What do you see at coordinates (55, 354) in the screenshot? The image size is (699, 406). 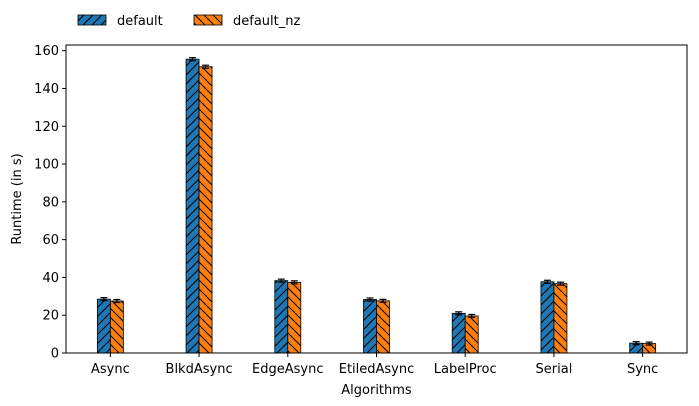 I see `y-tick-label: 0` at bounding box center [55, 354].